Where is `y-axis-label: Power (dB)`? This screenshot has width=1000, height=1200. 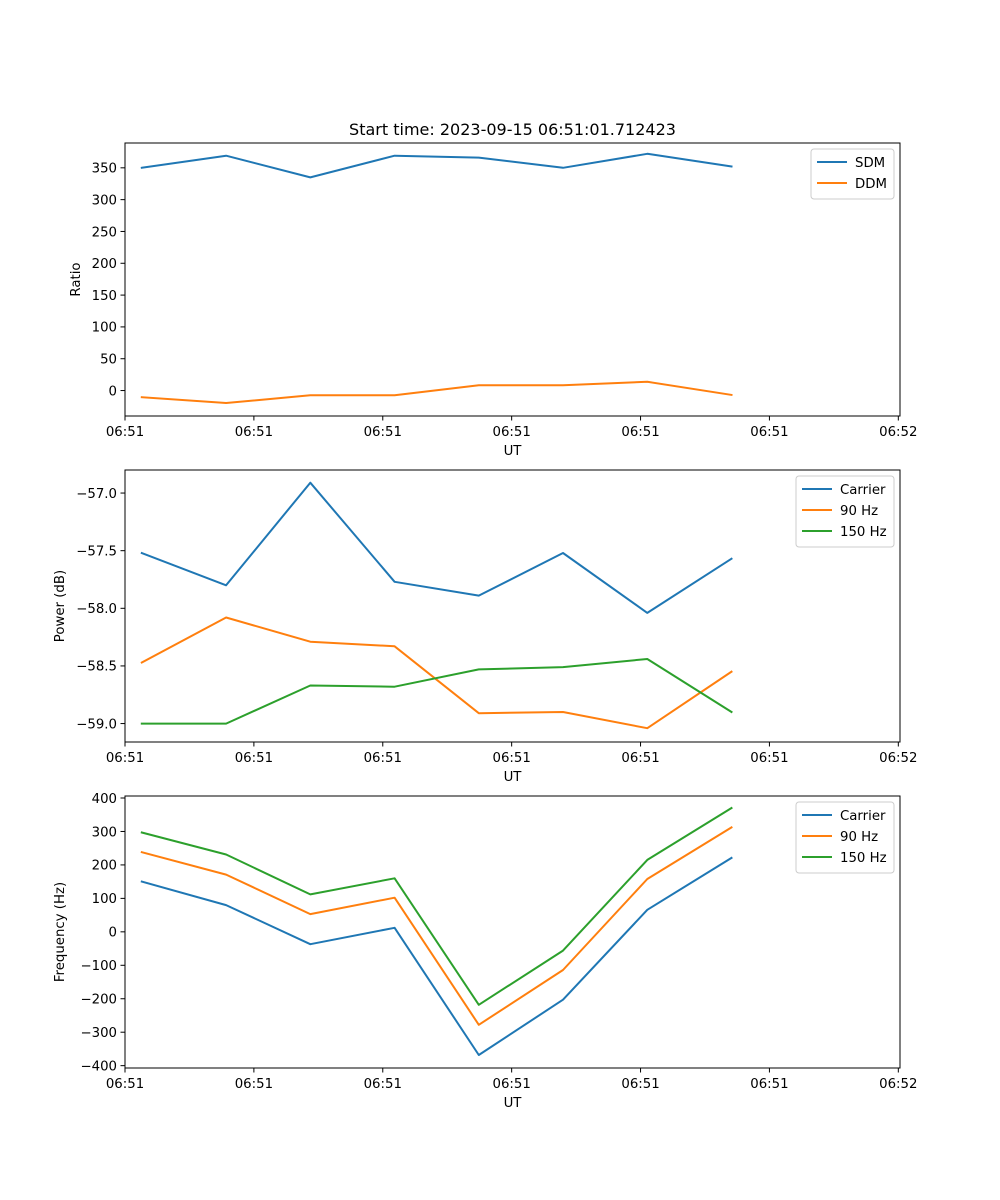
y-axis-label: Power (dB) is located at coordinates (60, 606).